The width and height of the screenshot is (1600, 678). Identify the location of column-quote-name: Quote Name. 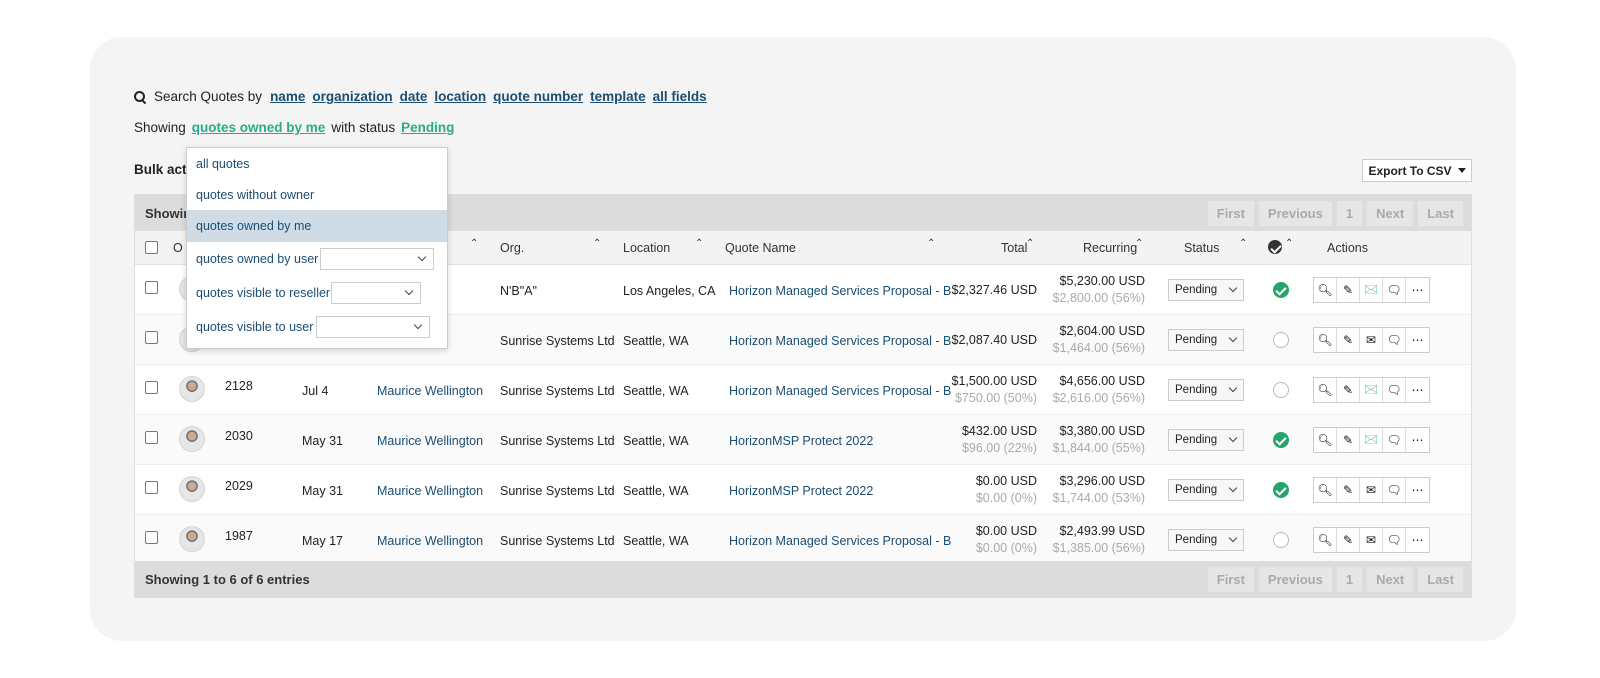
(760, 248).